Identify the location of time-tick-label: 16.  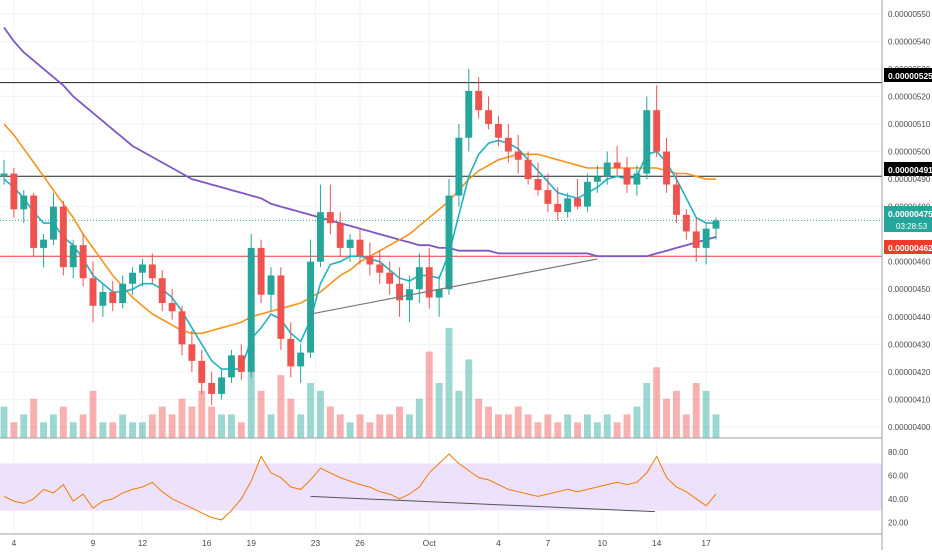
(207, 543).